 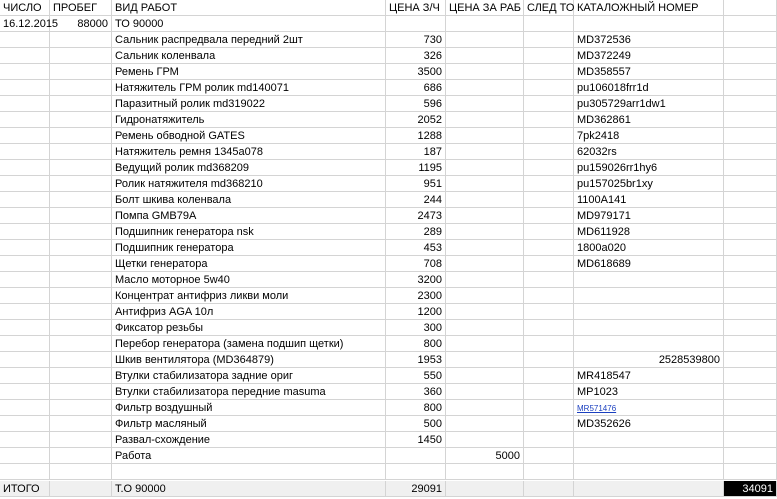 What do you see at coordinates (156, 216) in the screenshot?
I see `cell-text: Помпа GMB79A` at bounding box center [156, 216].